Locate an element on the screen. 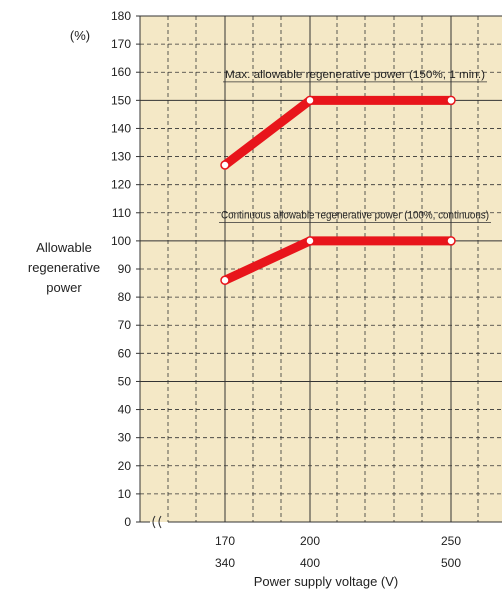 Image resolution: width=502 pixels, height=598 pixels. y-tick-label: 70 is located at coordinates (125, 325).